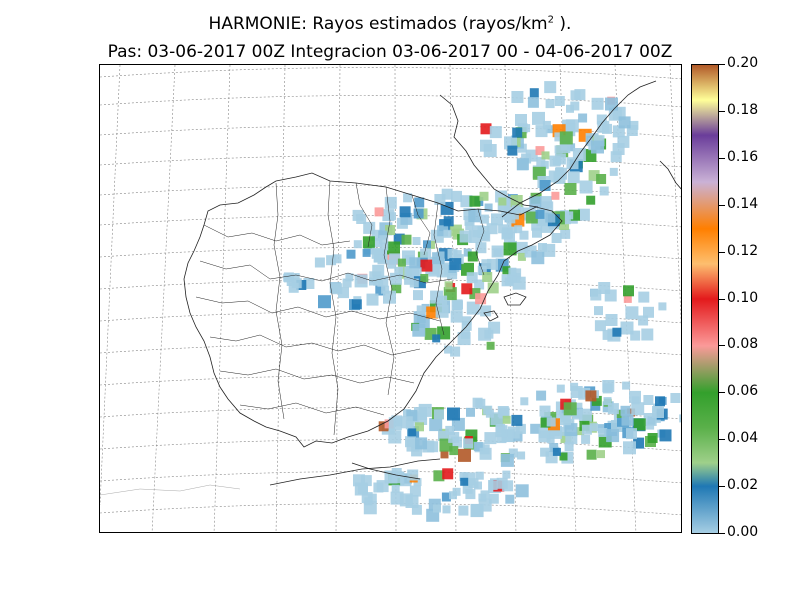 This screenshot has width=800, height=600. I want to click on colorbar-tick-label: 0.12, so click(743, 250).